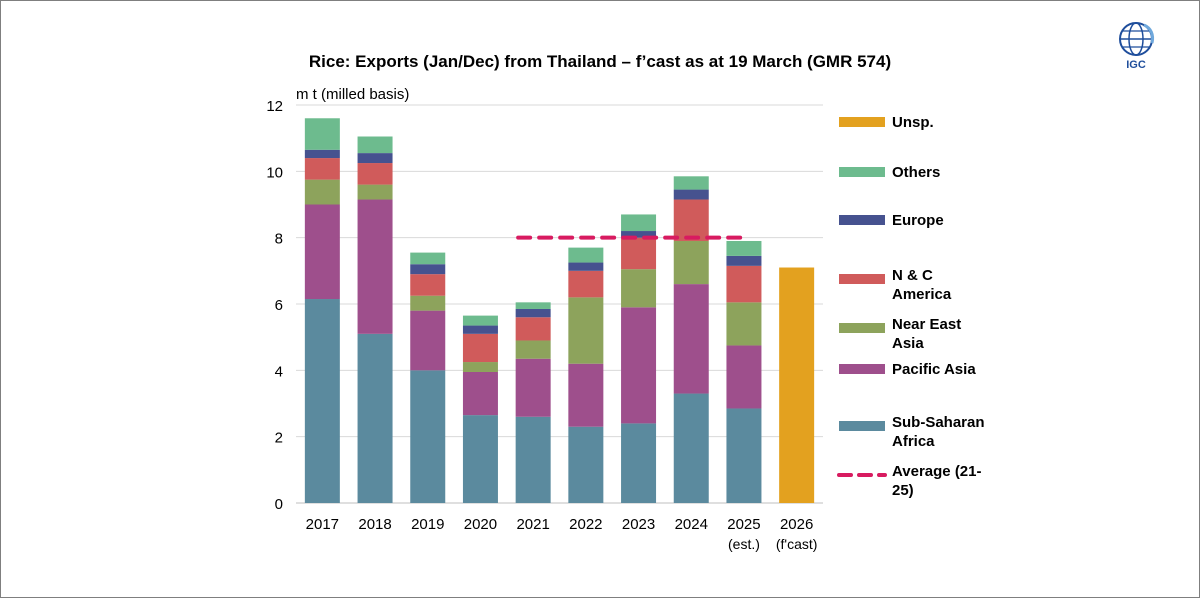  I want to click on legend-label: N & C, so click(912, 275).